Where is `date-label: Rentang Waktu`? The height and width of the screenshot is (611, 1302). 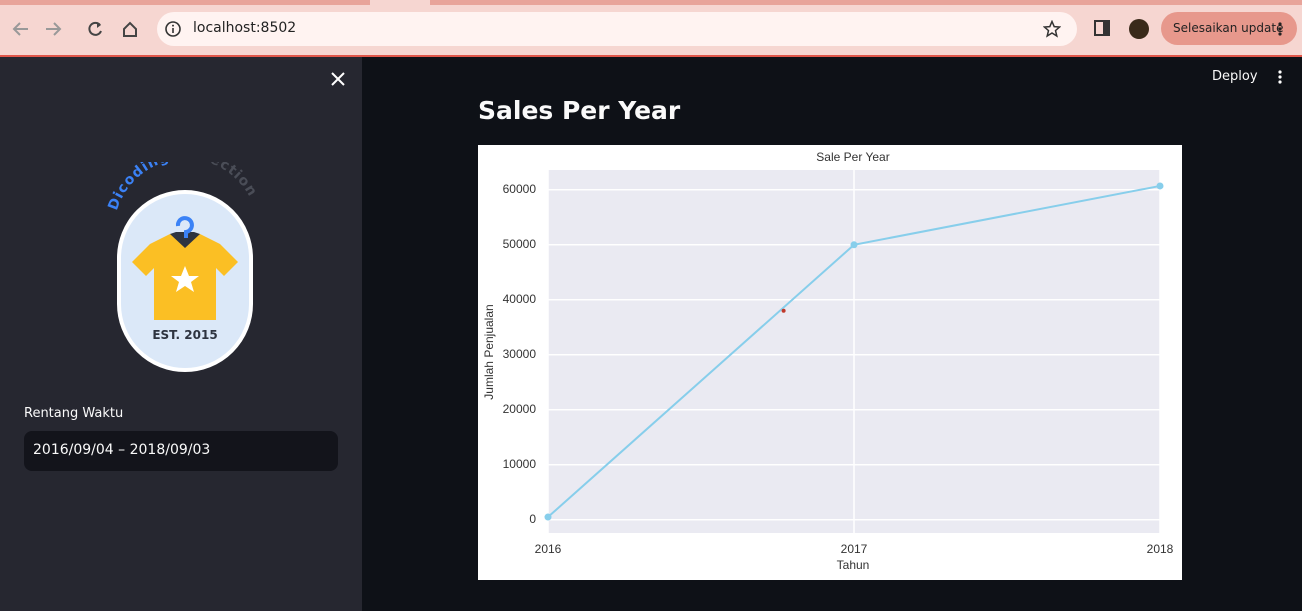 date-label: Rentang Waktu is located at coordinates (74, 413).